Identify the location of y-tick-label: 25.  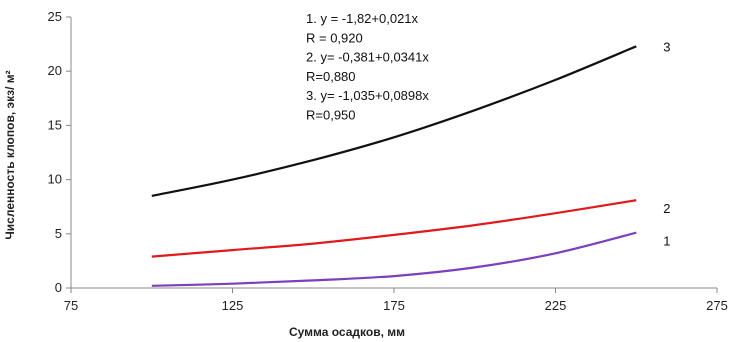
(55, 16).